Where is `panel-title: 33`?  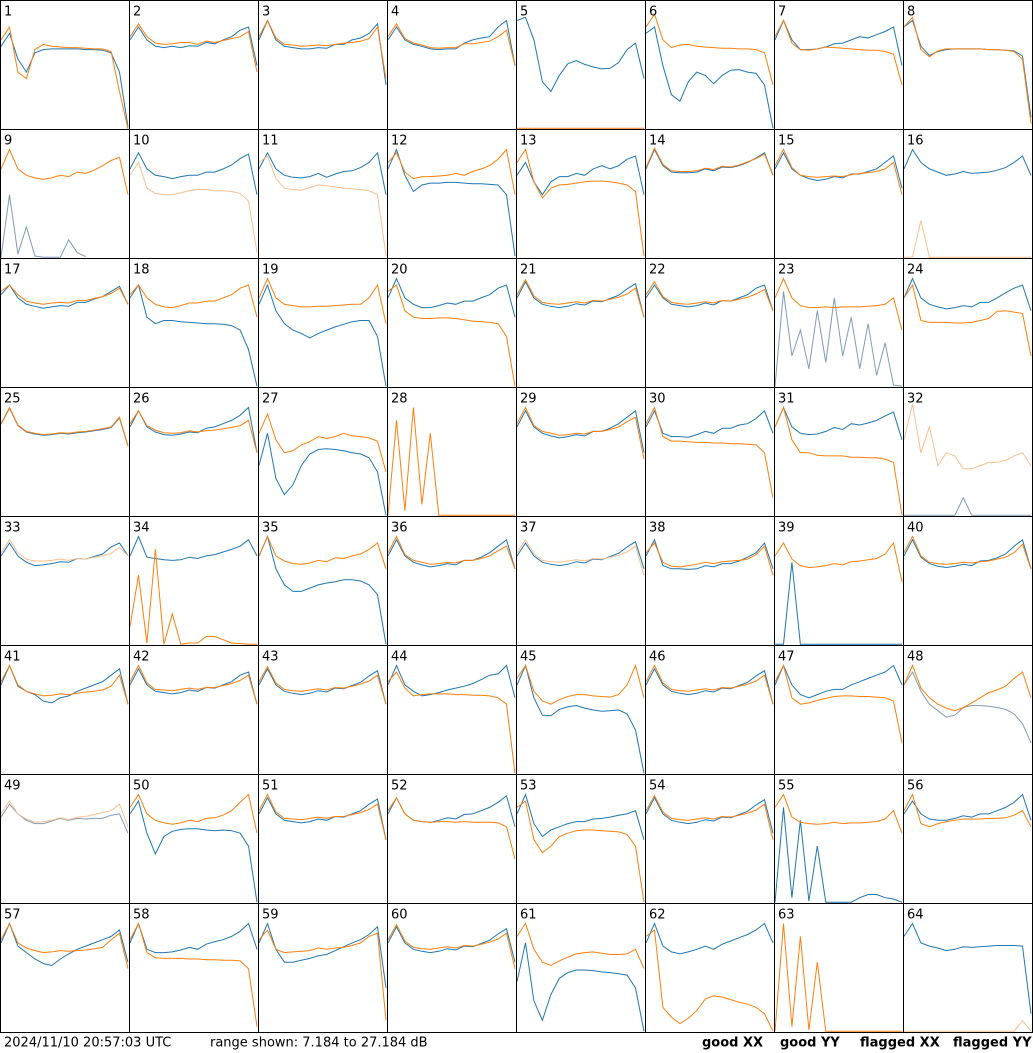 panel-title: 33 is located at coordinates (12, 528).